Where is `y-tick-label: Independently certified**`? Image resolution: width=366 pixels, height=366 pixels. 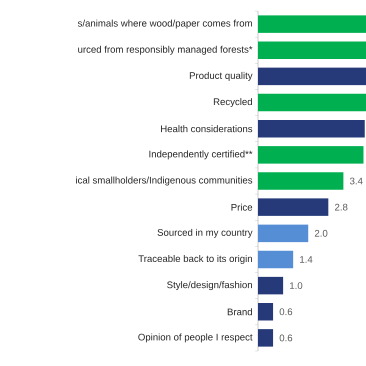
y-tick-label: Independently certified** is located at coordinates (200, 155).